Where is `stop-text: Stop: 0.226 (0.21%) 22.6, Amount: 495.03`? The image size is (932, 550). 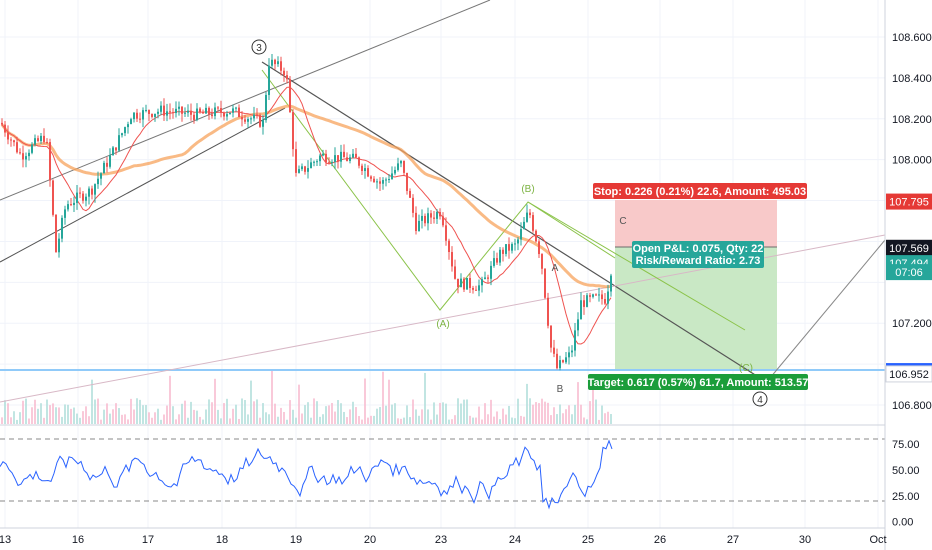 stop-text: Stop: 0.226 (0.21%) 22.6, Amount: 495.03 is located at coordinates (700, 192).